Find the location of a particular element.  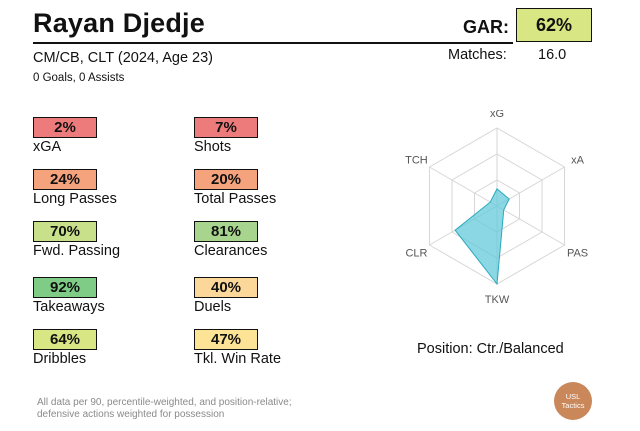

stat-label: Dribbles is located at coordinates (60, 359).